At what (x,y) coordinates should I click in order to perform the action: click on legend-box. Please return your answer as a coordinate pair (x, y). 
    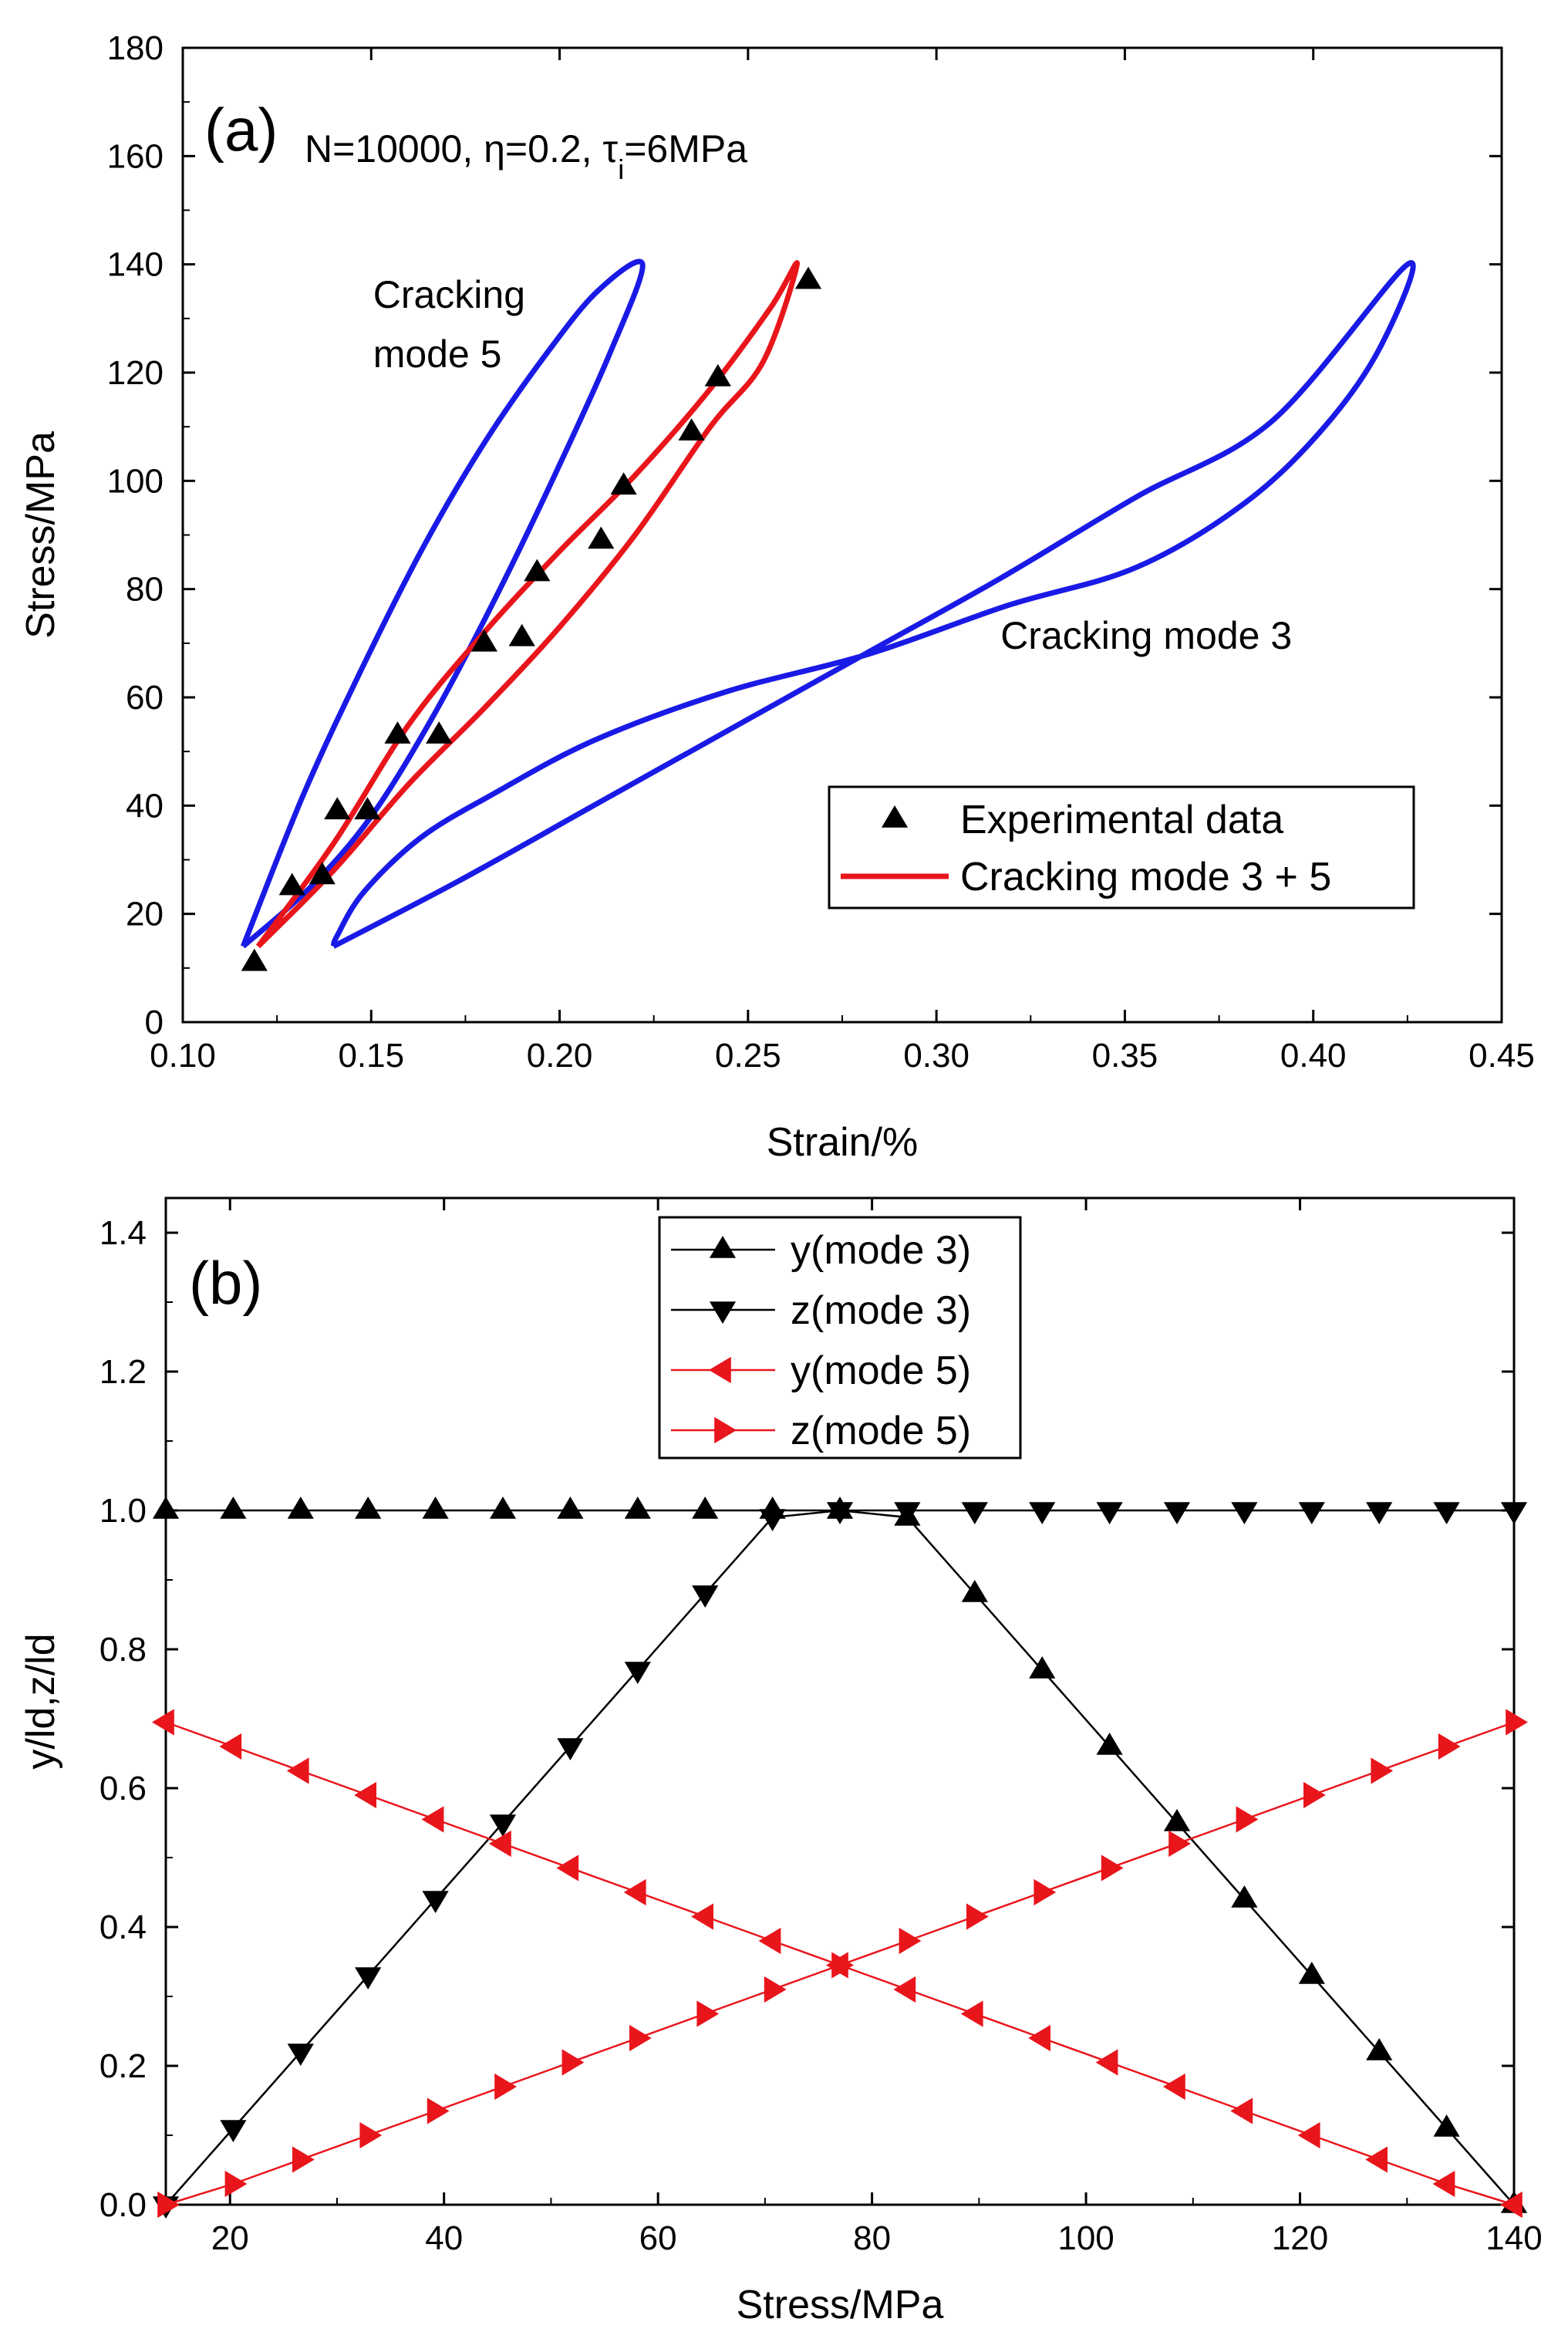
    Looking at the image, I should click on (1121, 847).